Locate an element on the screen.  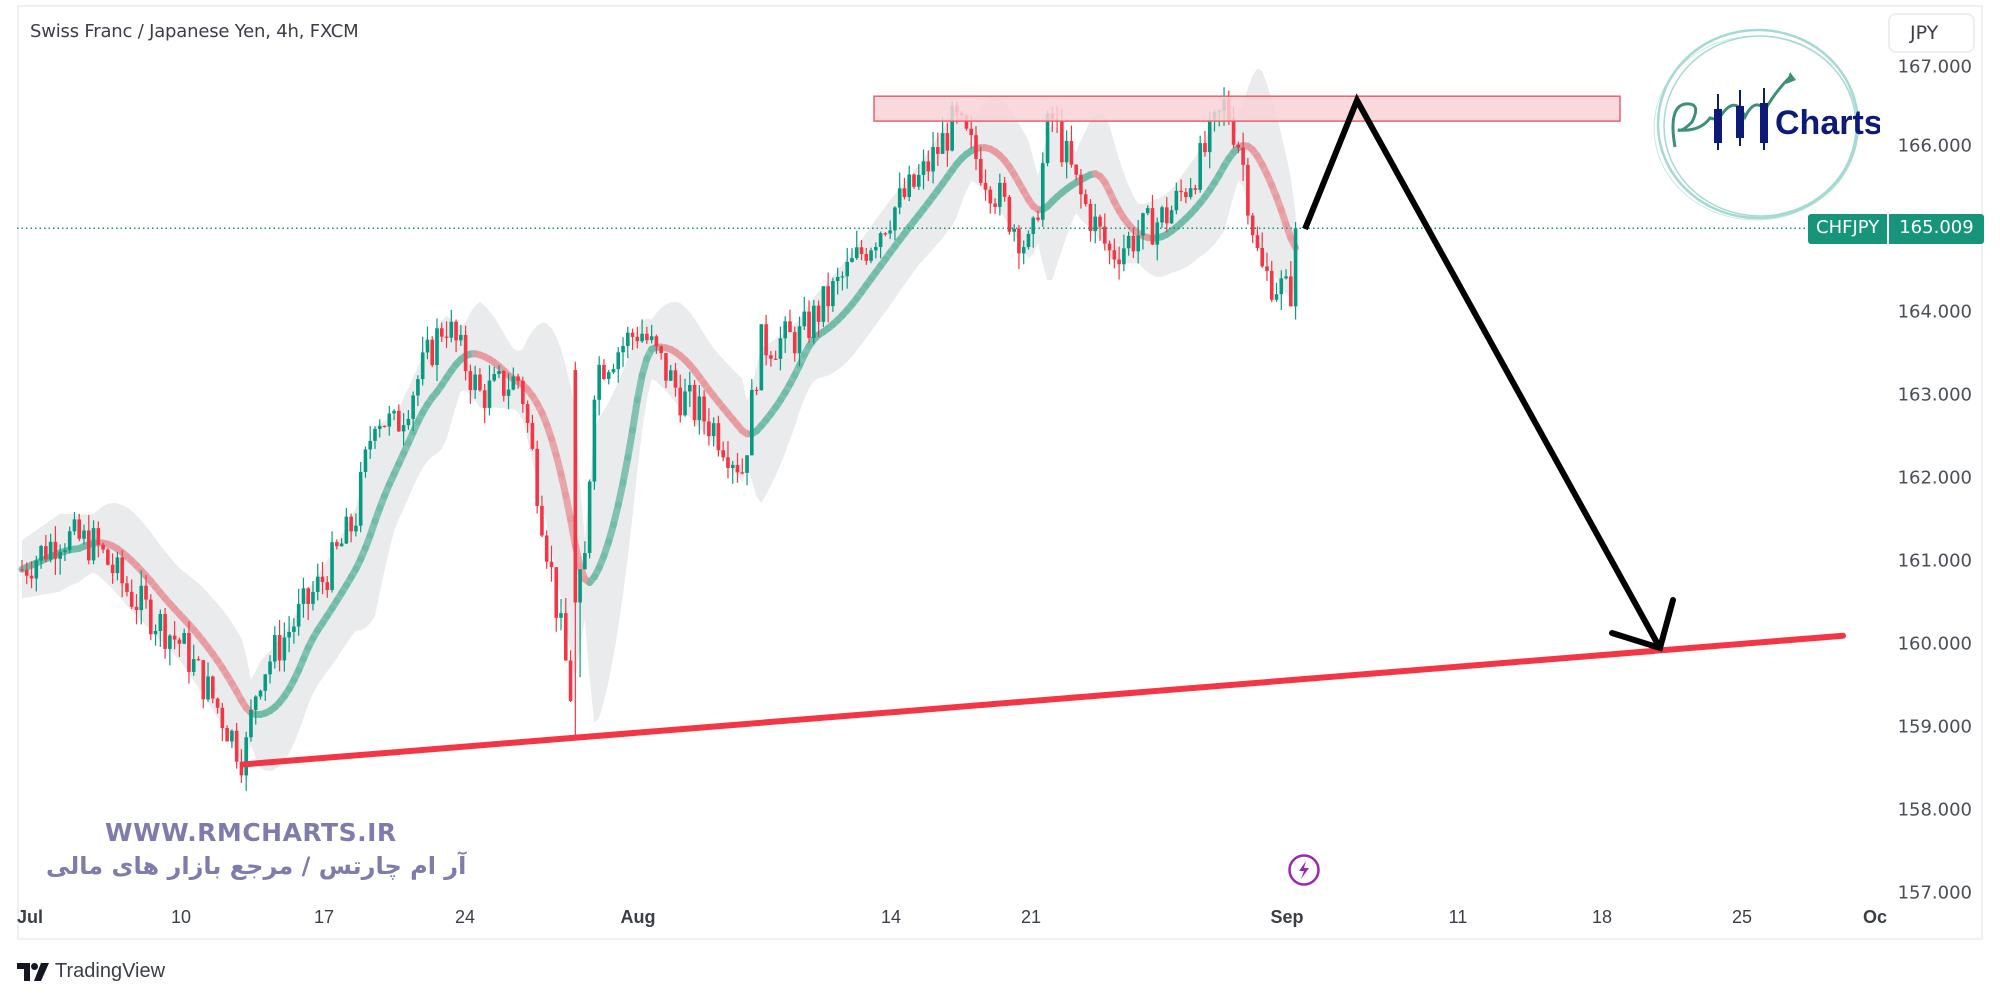
chart-title: Swiss Franc / Japanese Yen, 4h, FXCM is located at coordinates (194, 31).